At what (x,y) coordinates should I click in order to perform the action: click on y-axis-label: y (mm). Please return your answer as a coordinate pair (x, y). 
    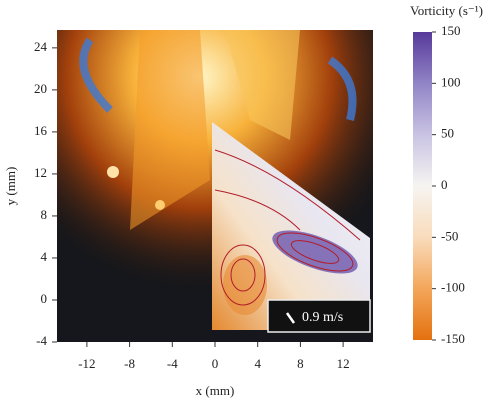
    Looking at the image, I should click on (10, 186).